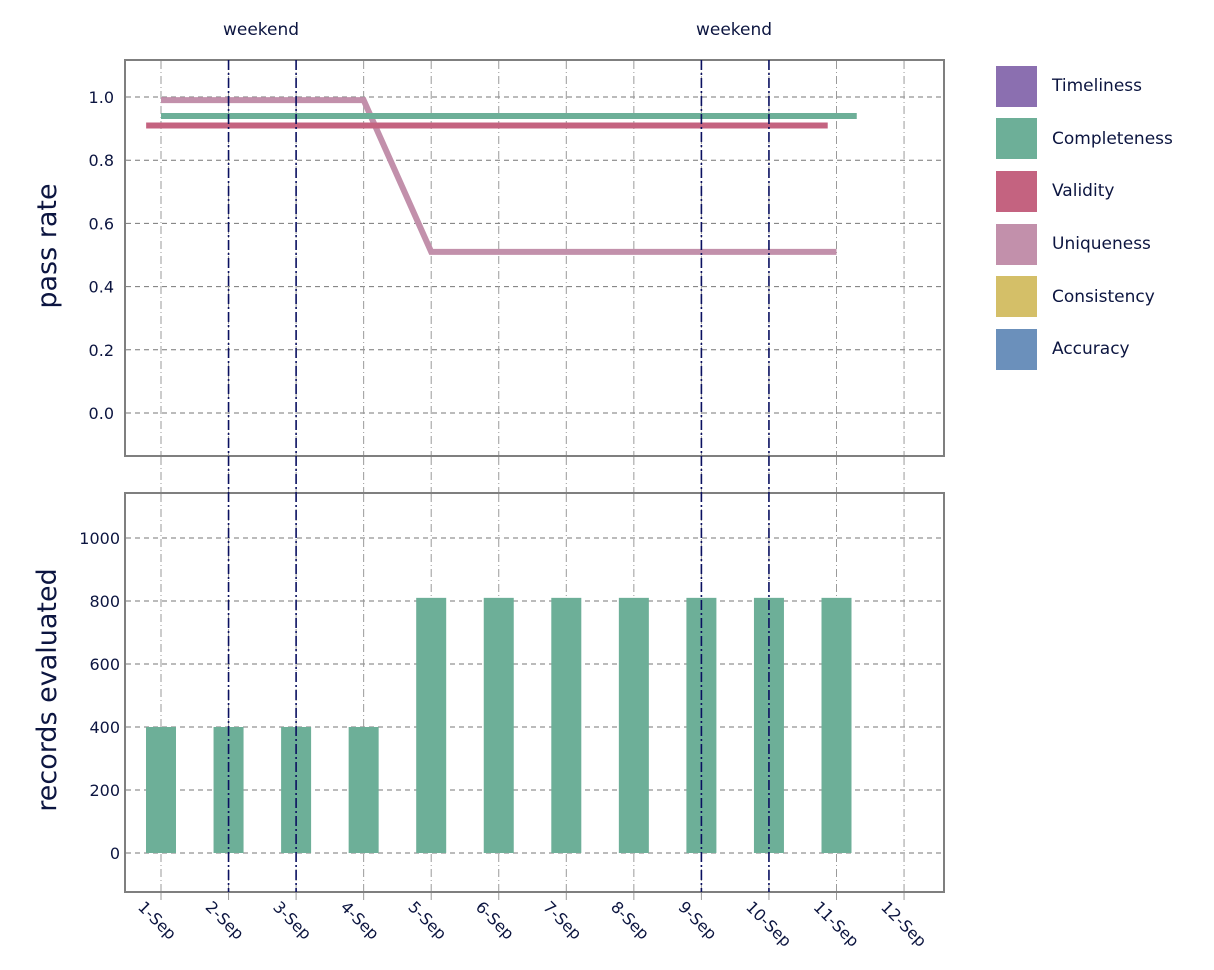 The image size is (1214, 970). Describe the element at coordinates (363, 790) in the screenshot. I see `bar-4-Sep` at that location.